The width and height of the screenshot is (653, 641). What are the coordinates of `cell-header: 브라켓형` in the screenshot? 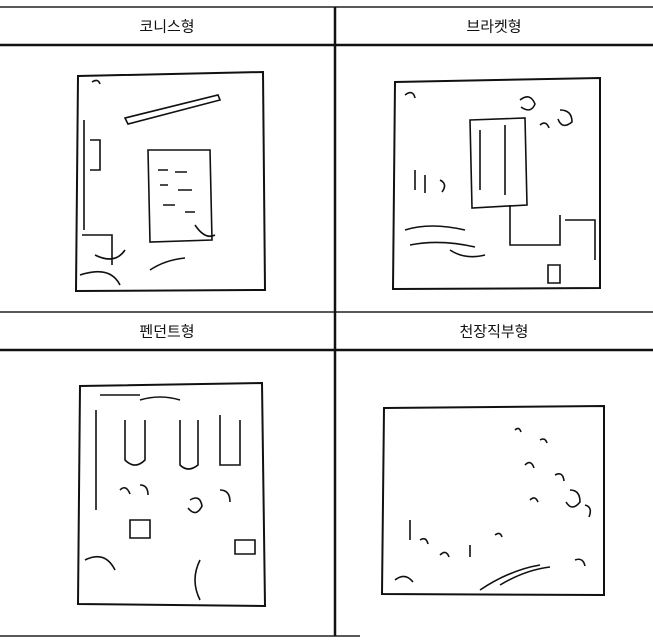 It's located at (493, 27).